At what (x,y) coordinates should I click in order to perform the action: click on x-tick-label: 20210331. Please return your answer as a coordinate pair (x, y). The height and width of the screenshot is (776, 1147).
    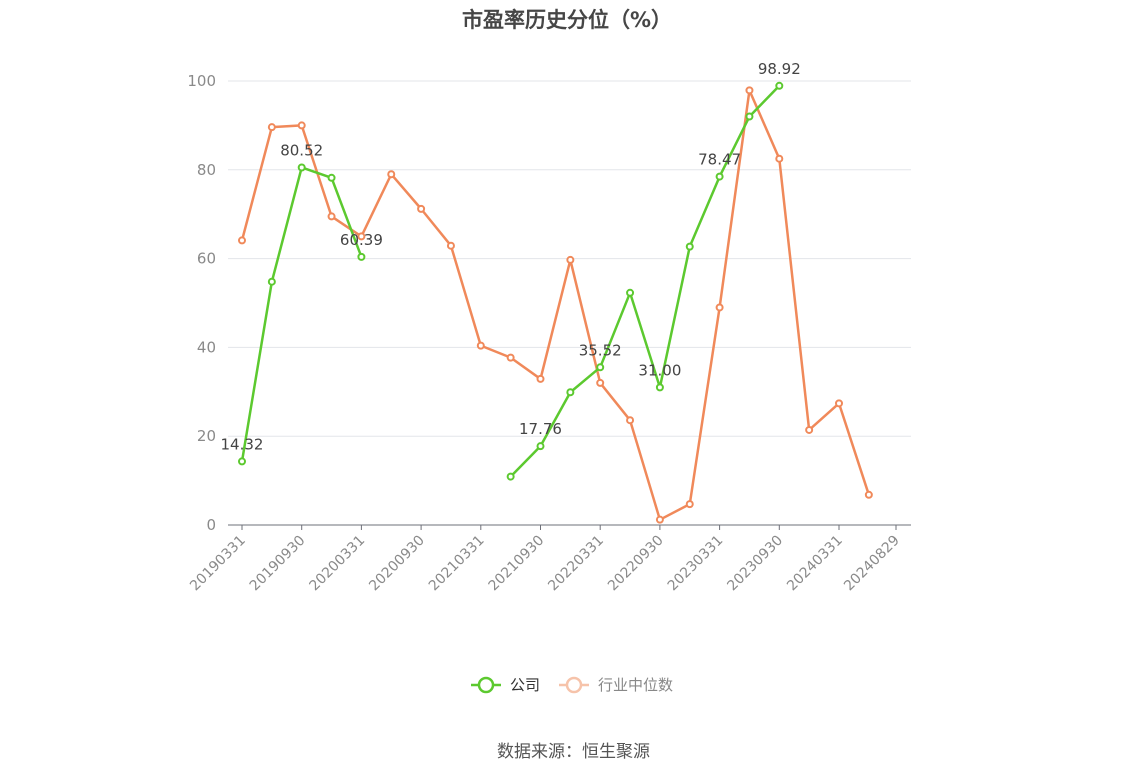
    Looking at the image, I should click on (457, 564).